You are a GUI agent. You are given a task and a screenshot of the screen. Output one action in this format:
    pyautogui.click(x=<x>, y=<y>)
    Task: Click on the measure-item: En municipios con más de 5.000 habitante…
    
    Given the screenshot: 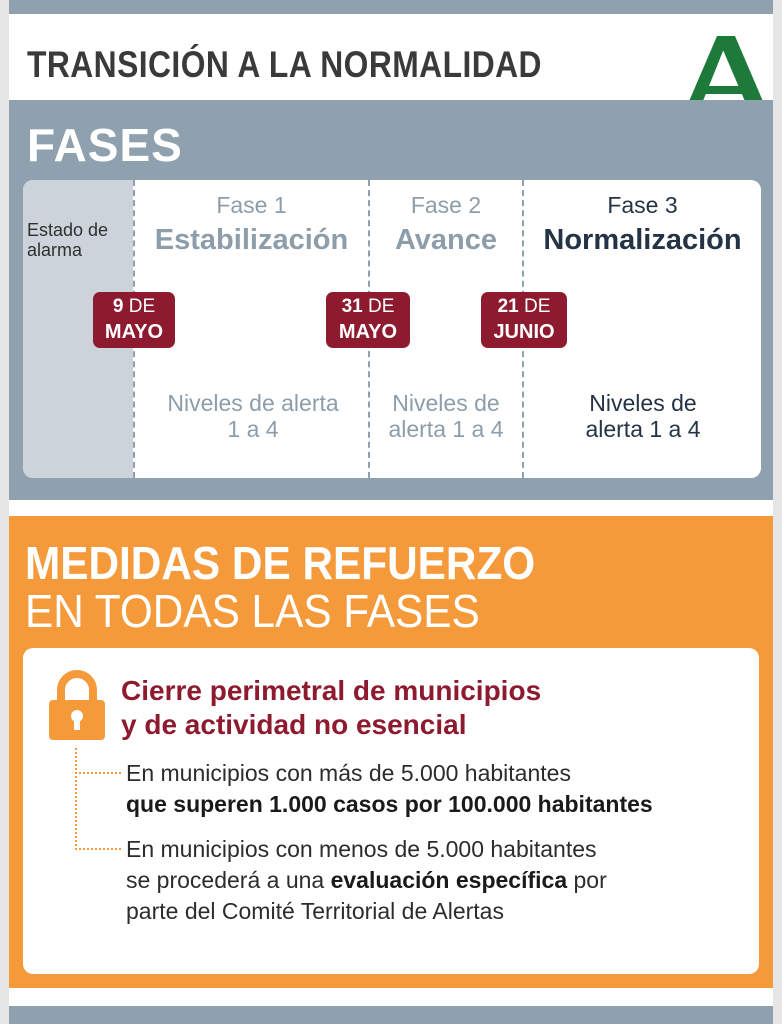 What is the action you would take?
    pyautogui.click(x=389, y=789)
    